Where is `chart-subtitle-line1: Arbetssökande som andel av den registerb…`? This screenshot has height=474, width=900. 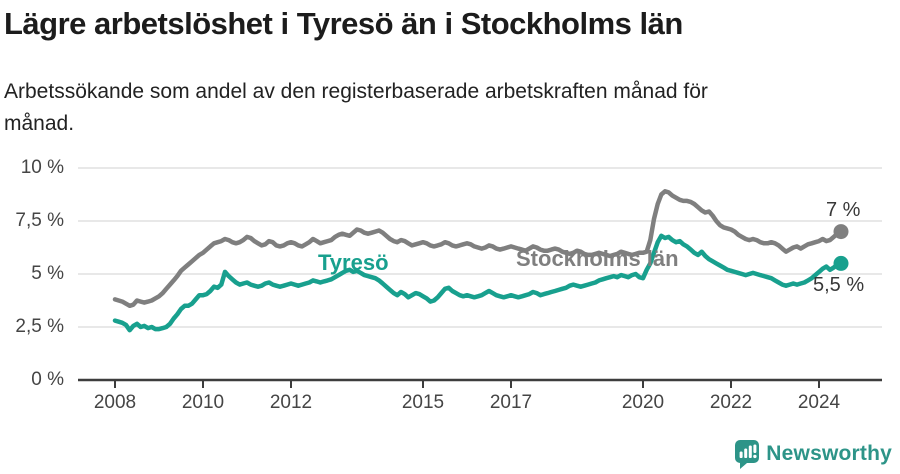
chart-subtitle-line1: Arbetssökande som andel av den registerb… is located at coordinates (356, 91).